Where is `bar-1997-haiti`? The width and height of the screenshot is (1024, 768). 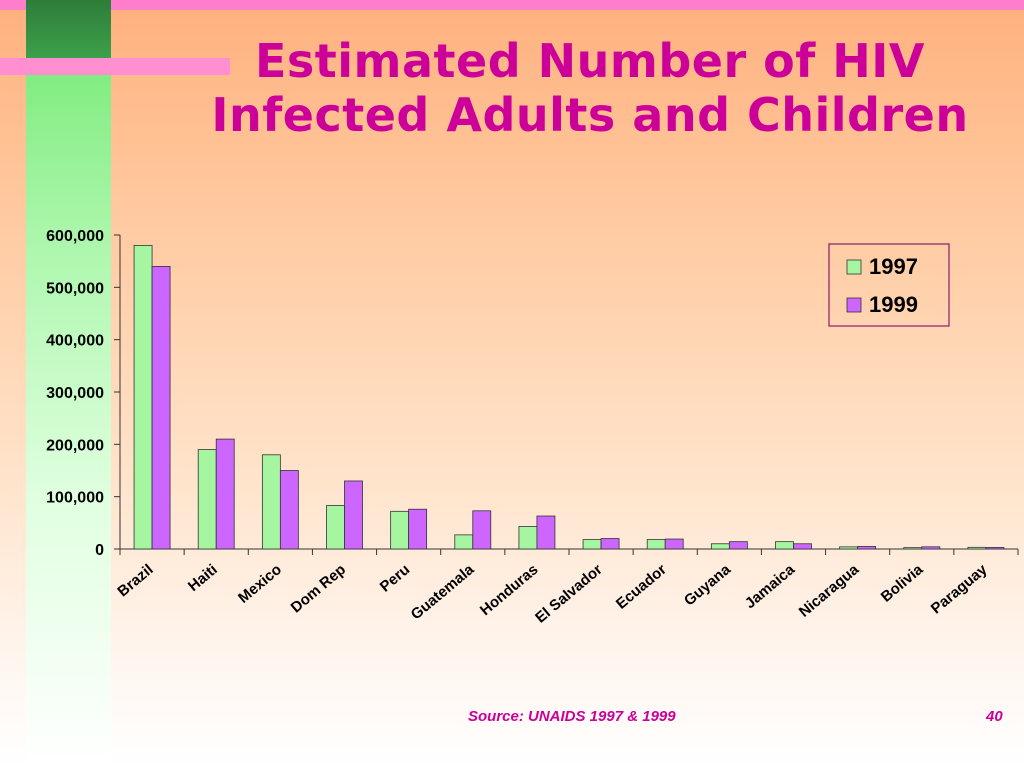
bar-1997-haiti is located at coordinates (207, 499).